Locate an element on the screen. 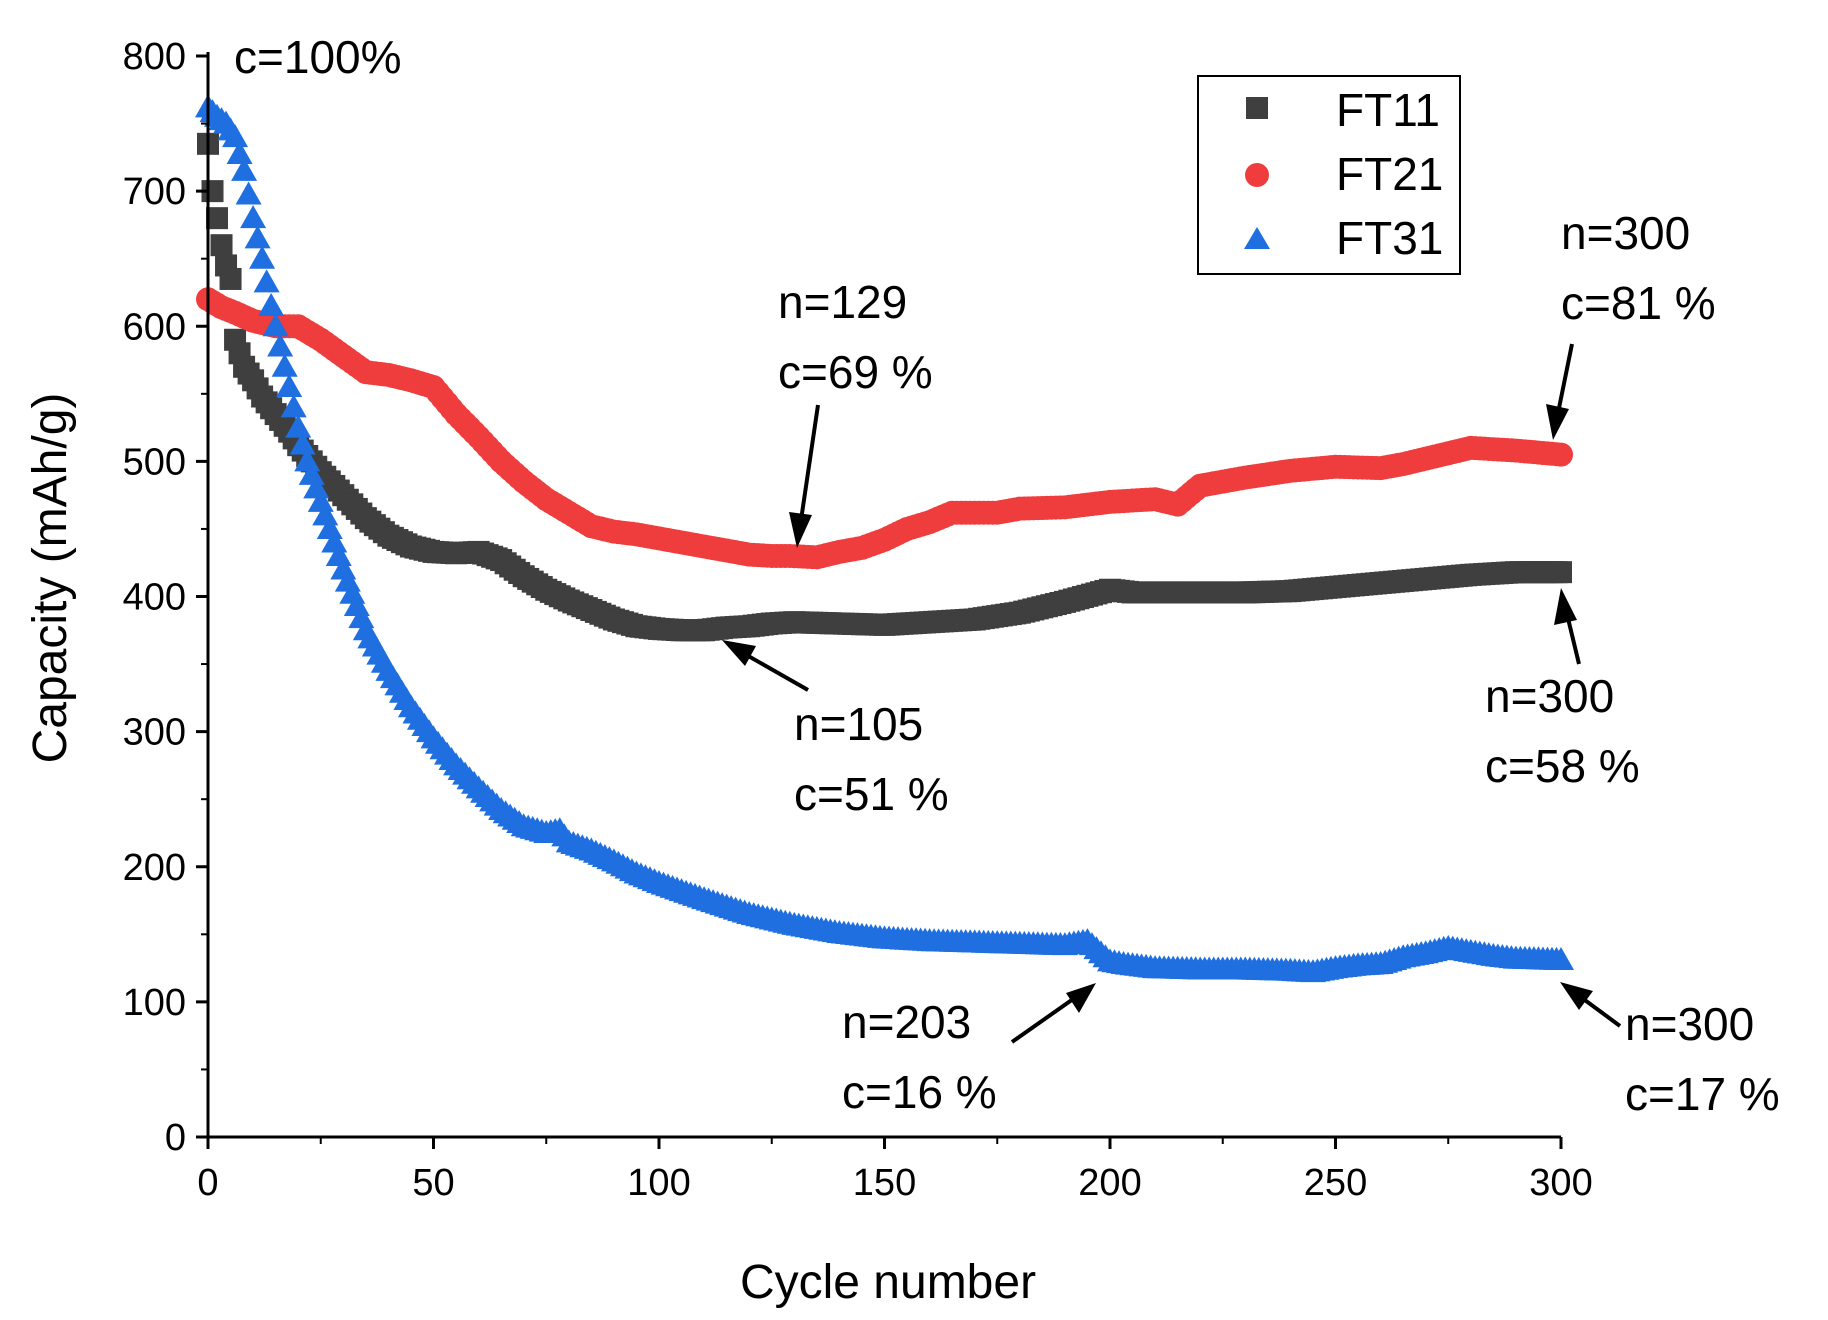 This screenshot has height=1320, width=1828. y-tick-label: 200 is located at coordinates (154, 868).